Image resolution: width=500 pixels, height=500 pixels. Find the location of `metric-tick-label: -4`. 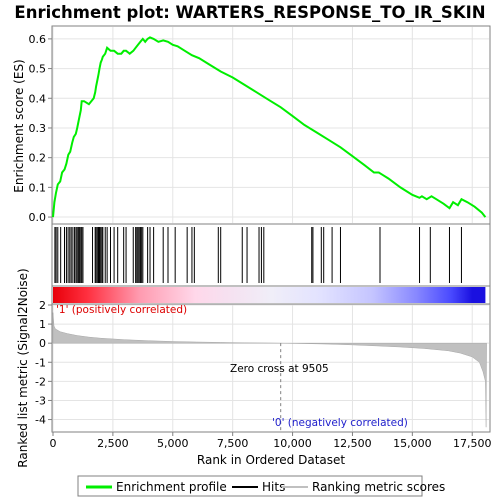

metric-tick-label: -4 is located at coordinates (40, 420).